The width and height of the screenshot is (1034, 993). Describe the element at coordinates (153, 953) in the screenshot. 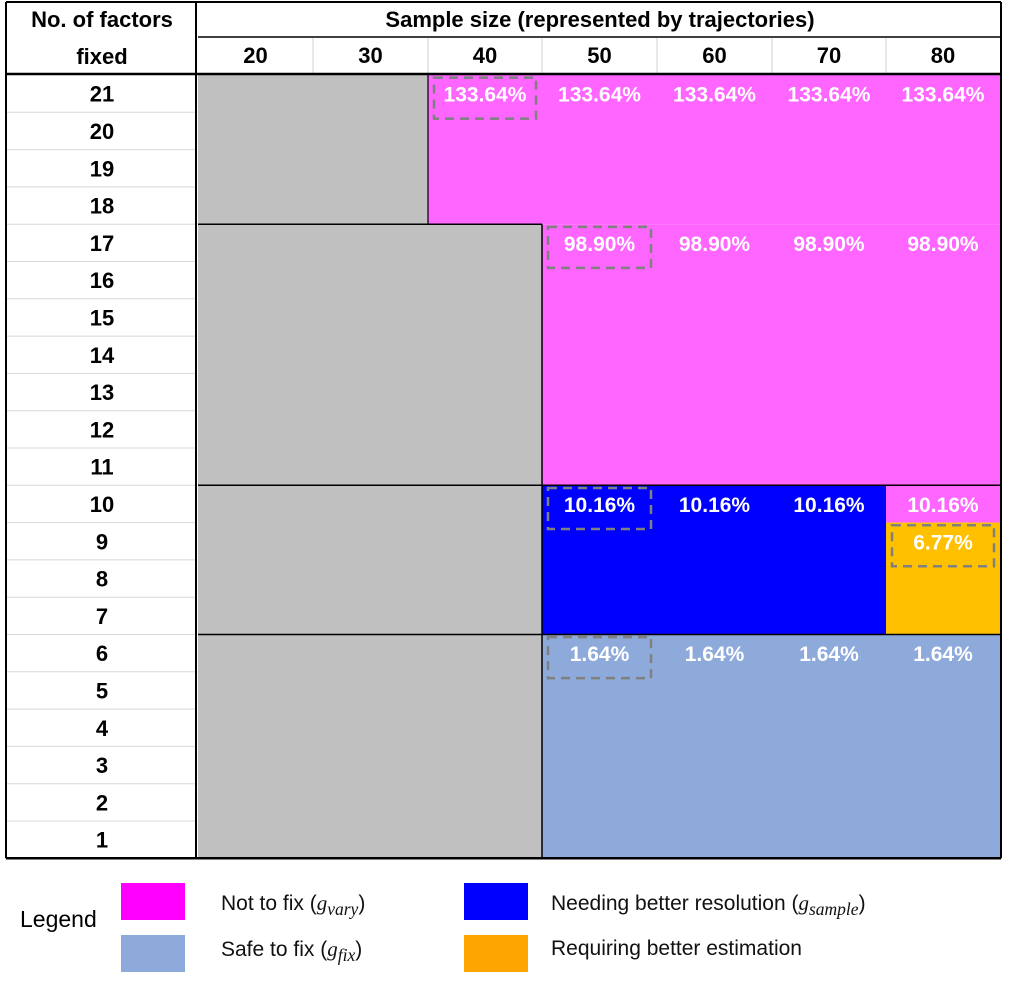

I see `legend-swatch-fix` at that location.